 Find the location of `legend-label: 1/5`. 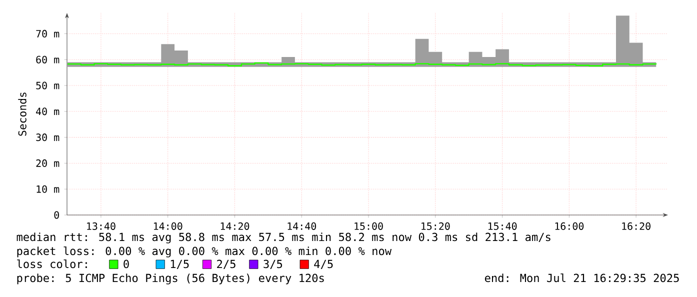

legend-label: 1/5 is located at coordinates (179, 265).